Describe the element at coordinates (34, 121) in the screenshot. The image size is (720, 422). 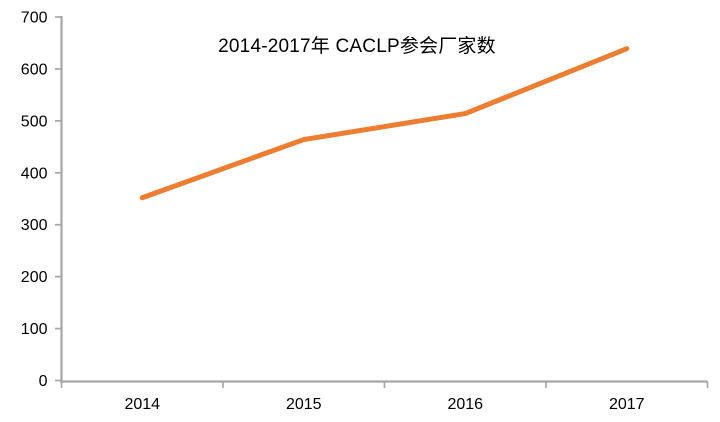
I see `y-tick-label: 500` at that location.